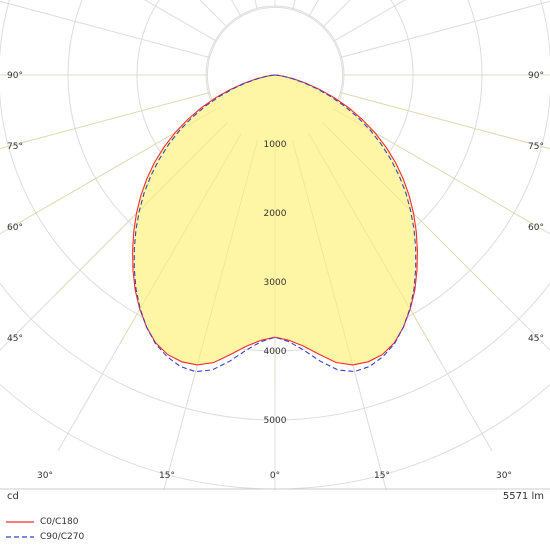 The width and height of the screenshot is (550, 550). I want to click on legend-swatch-c90, so click(20, 537).